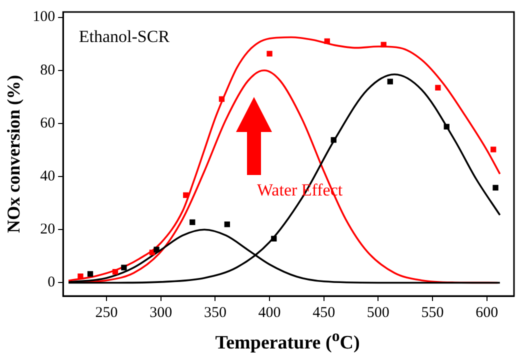 The image size is (520, 363). What do you see at coordinates (13, 154) in the screenshot?
I see `y-axis-title: NOx conversion (%)` at bounding box center [13, 154].